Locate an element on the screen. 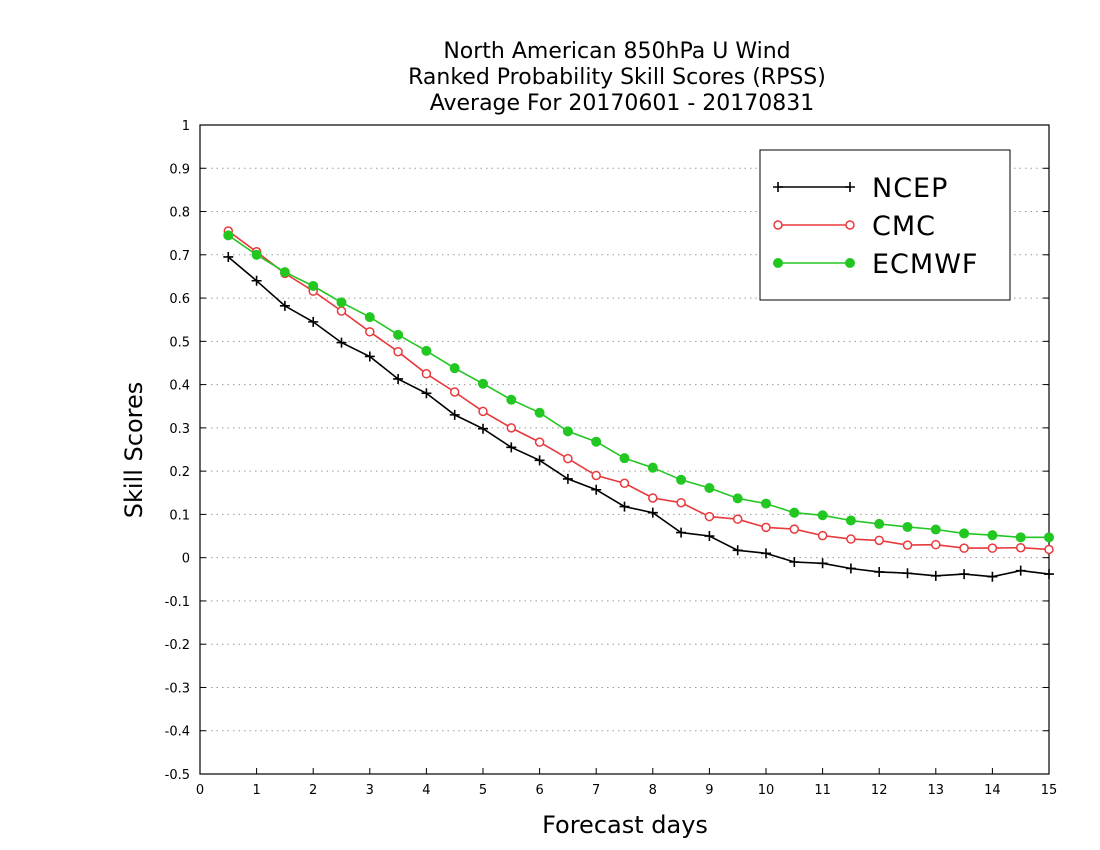 The image size is (1100, 850). chart-title-line-3: Average For 20170601 - 20170831 is located at coordinates (622, 103).